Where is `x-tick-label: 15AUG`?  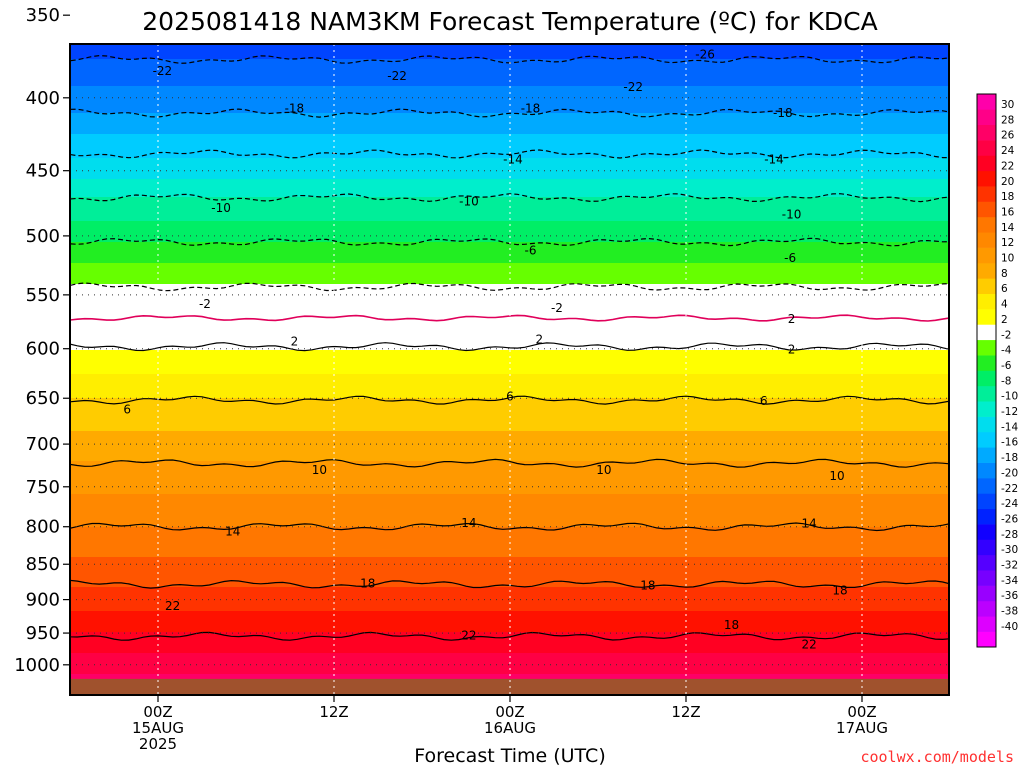
x-tick-label: 15AUG is located at coordinates (158, 728).